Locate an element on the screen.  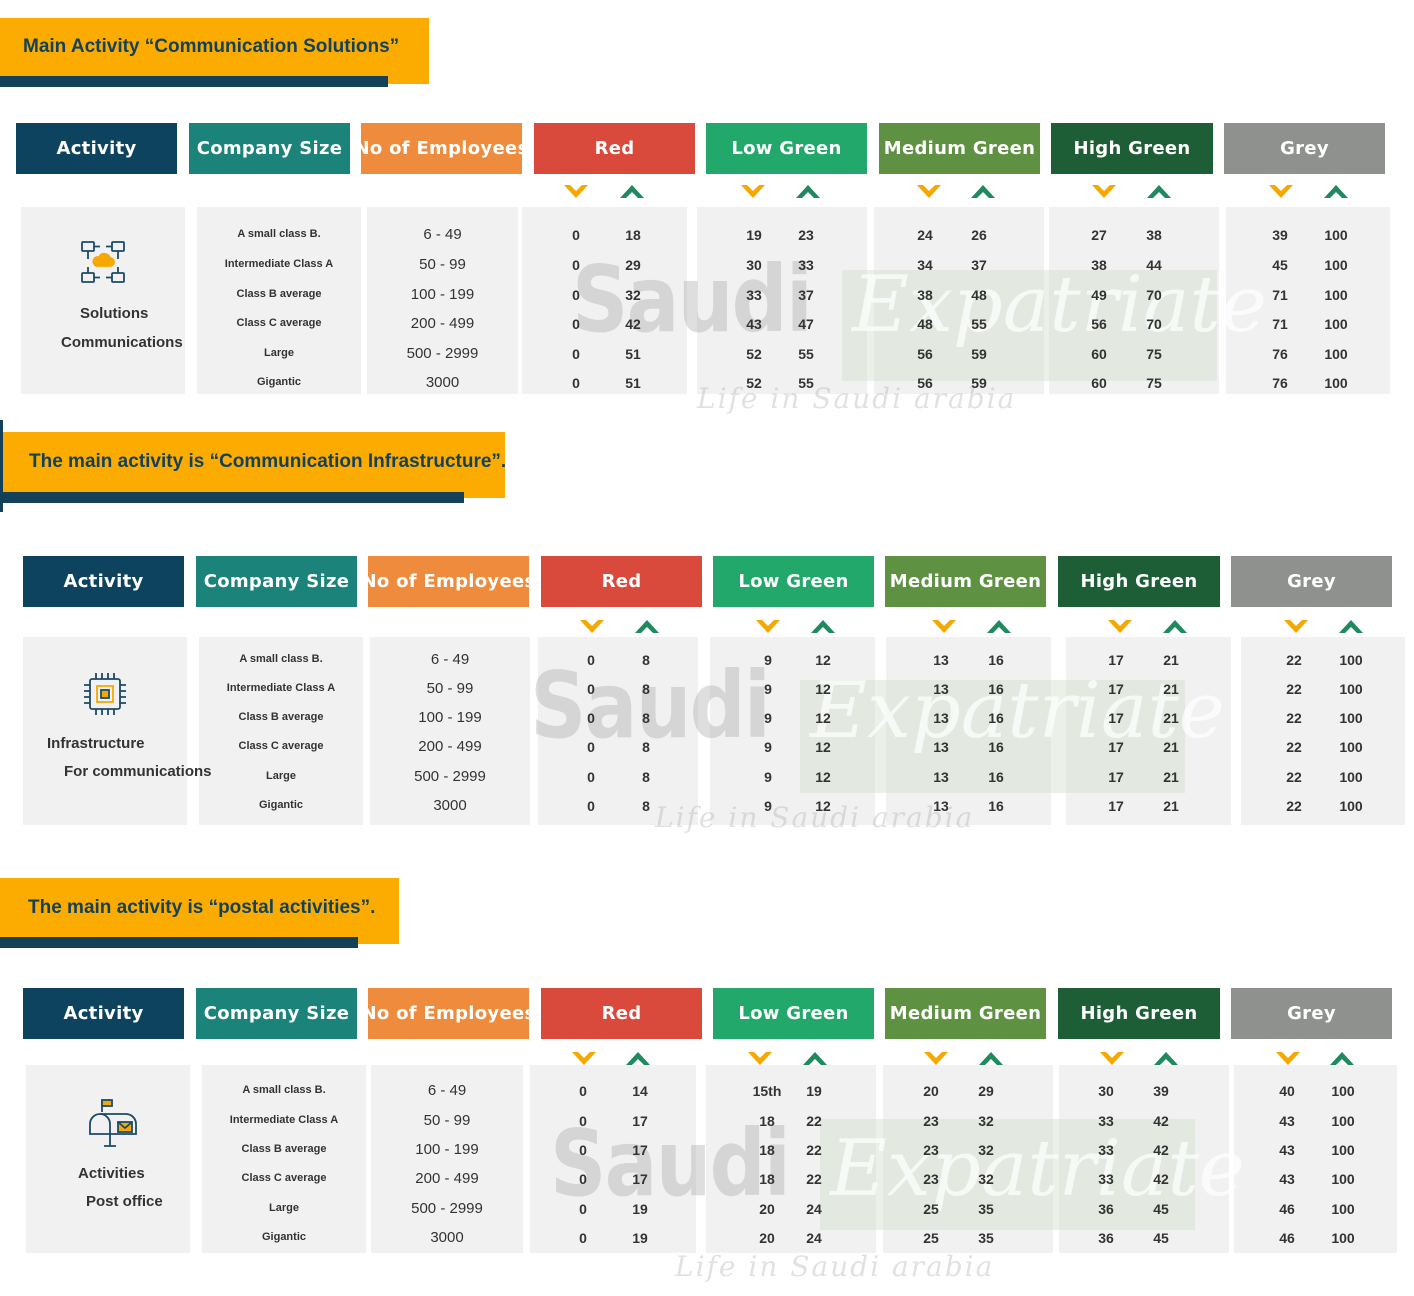
company-size-label: Class B average is located at coordinates (281, 717).